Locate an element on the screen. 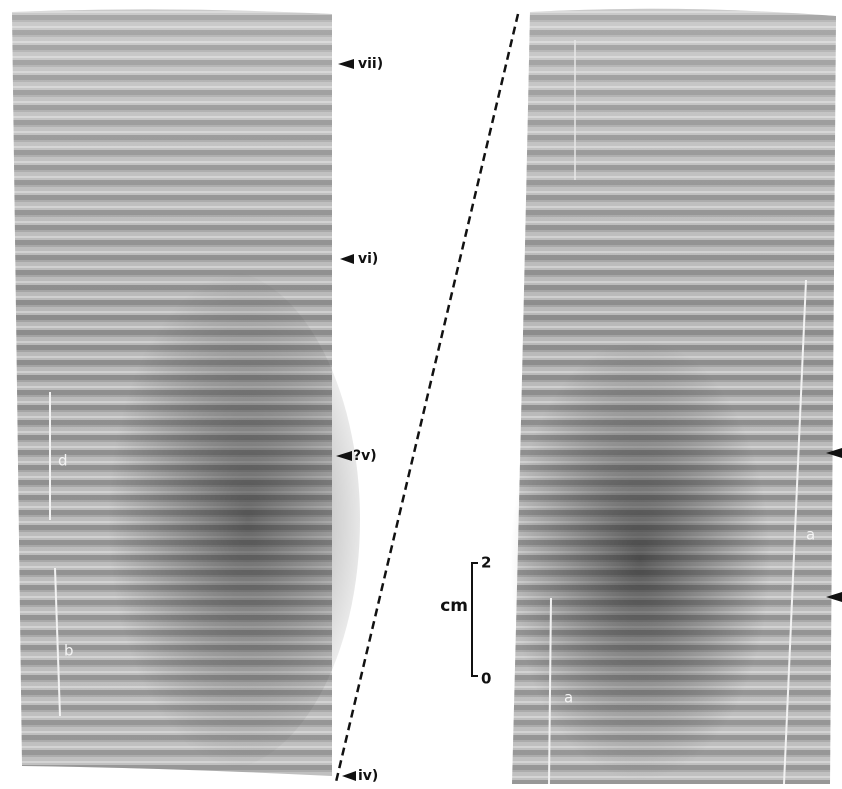 Image resolution: width=842 pixels, height=789 pixels. marker-label: vi) is located at coordinates (368, 259).